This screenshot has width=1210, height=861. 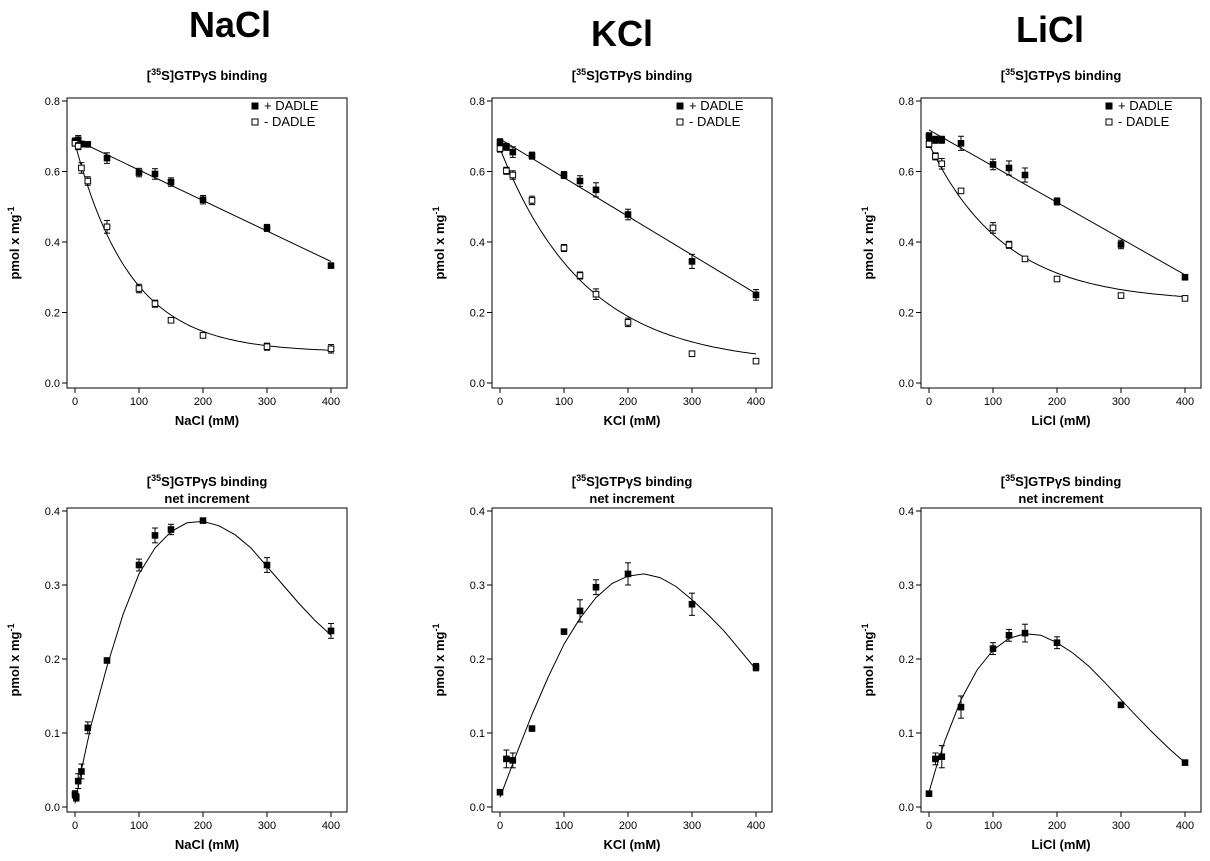 I want to click on x-axis-label: LiCl (mM), so click(x=1060, y=420).